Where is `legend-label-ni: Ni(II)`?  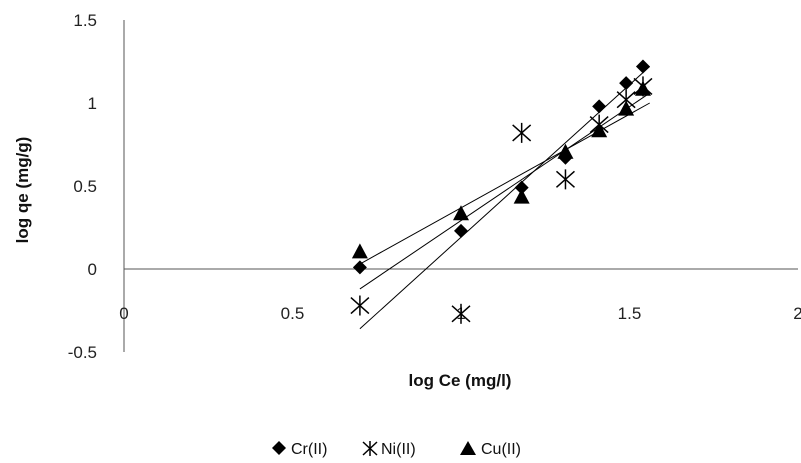
legend-label-ni: Ni(II) is located at coordinates (398, 449).